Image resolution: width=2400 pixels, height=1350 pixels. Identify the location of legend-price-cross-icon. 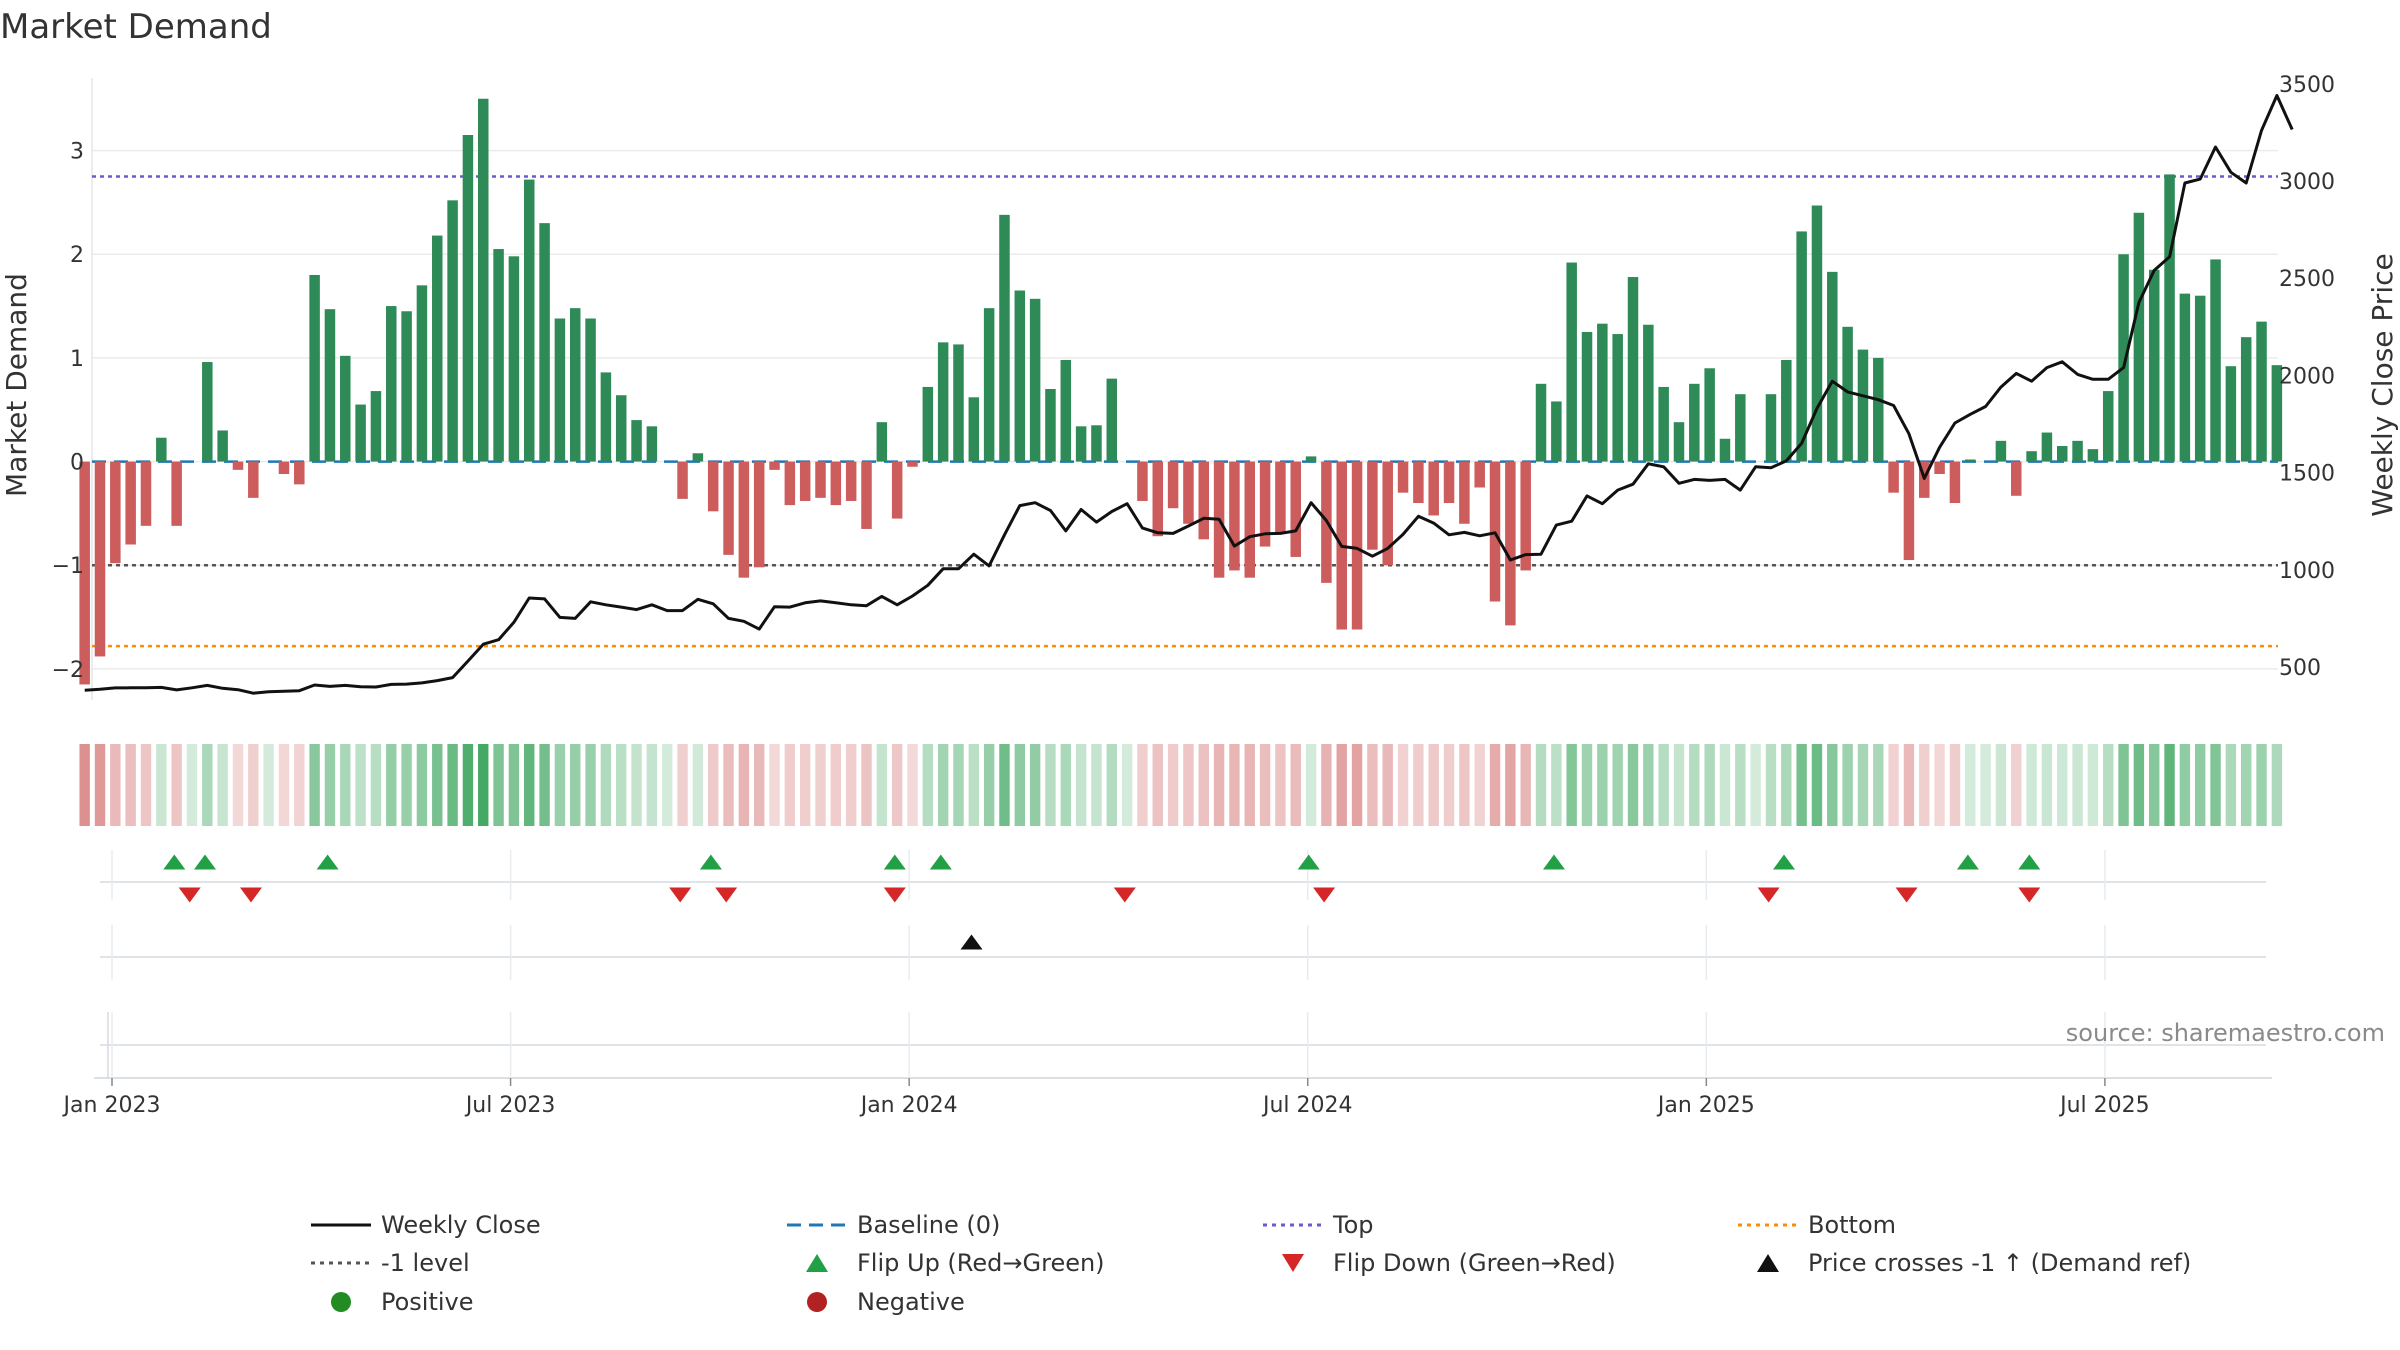
(1768, 1263).